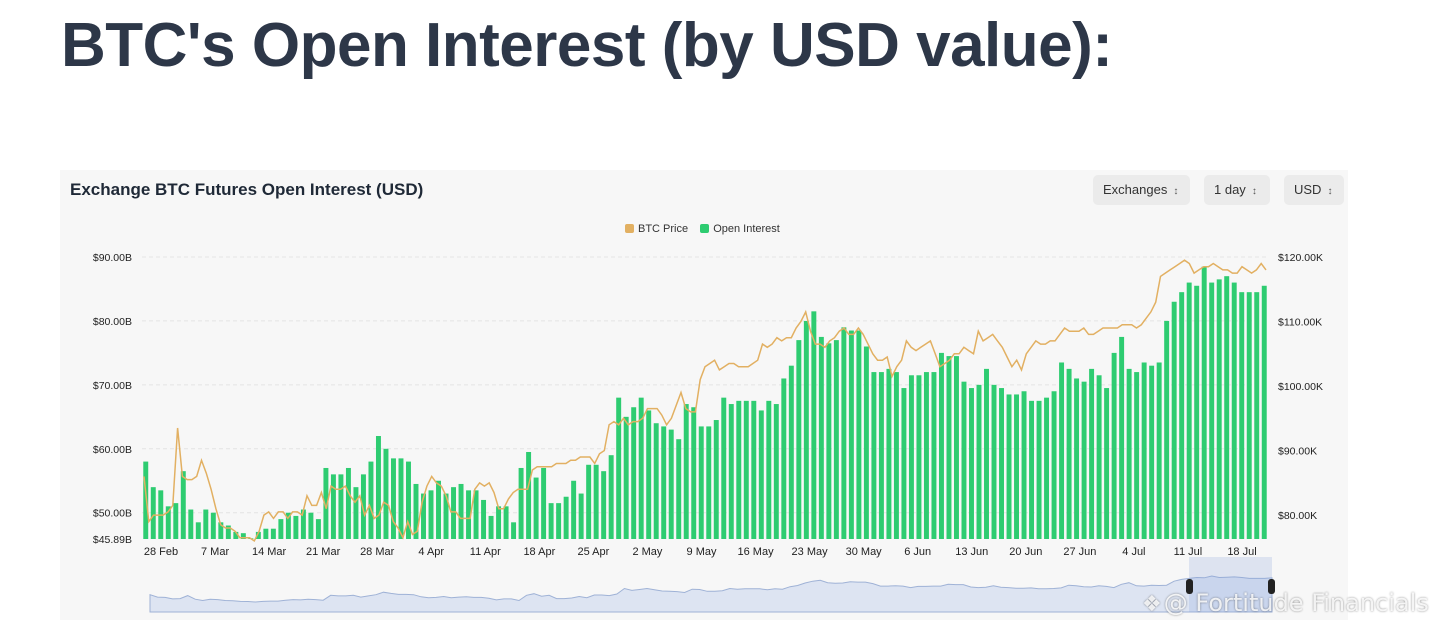 This screenshot has height=629, width=1435. What do you see at coordinates (1271, 586) in the screenshot?
I see `navigator-handle` at bounding box center [1271, 586].